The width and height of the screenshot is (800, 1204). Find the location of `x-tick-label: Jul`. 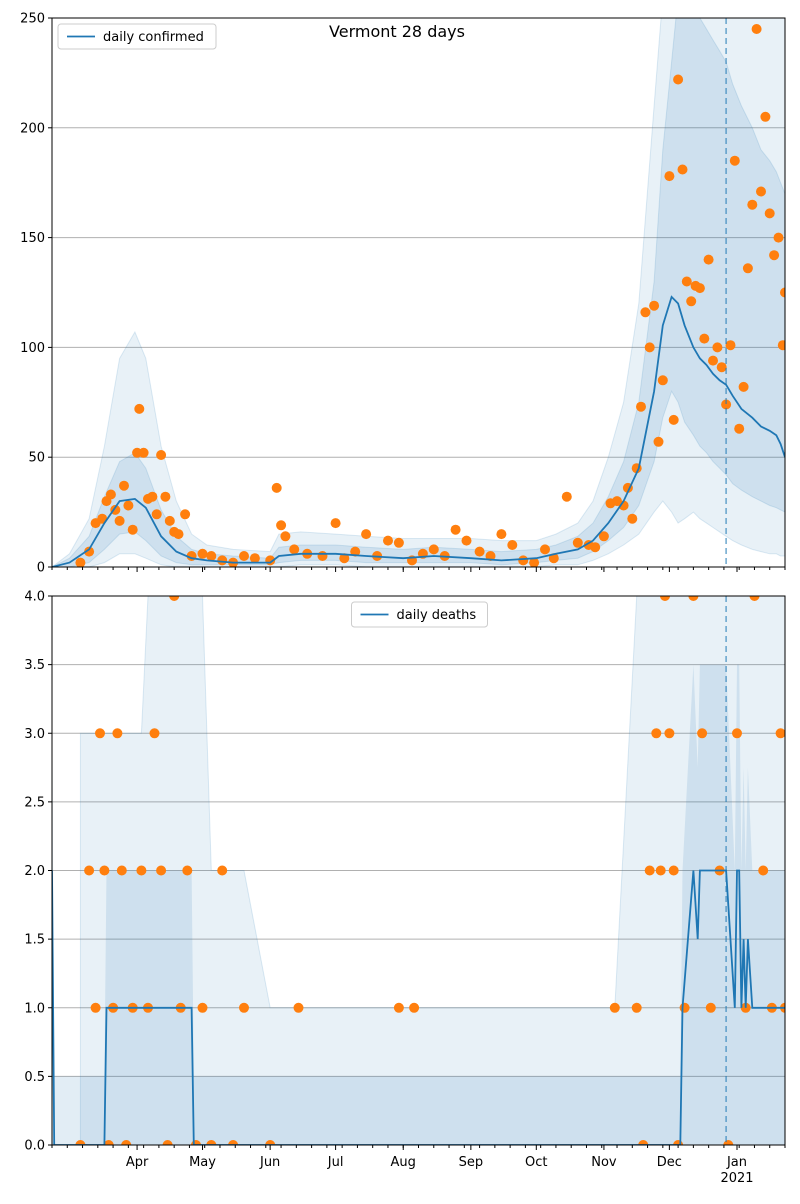

x-tick-label: Jul is located at coordinates (335, 1162).